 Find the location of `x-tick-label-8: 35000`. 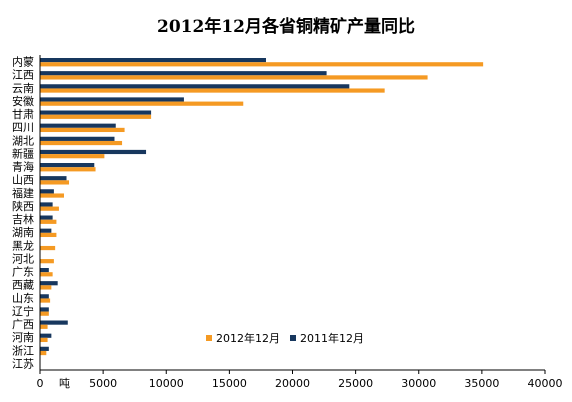

x-tick-label-8: 35000 is located at coordinates (481, 383).